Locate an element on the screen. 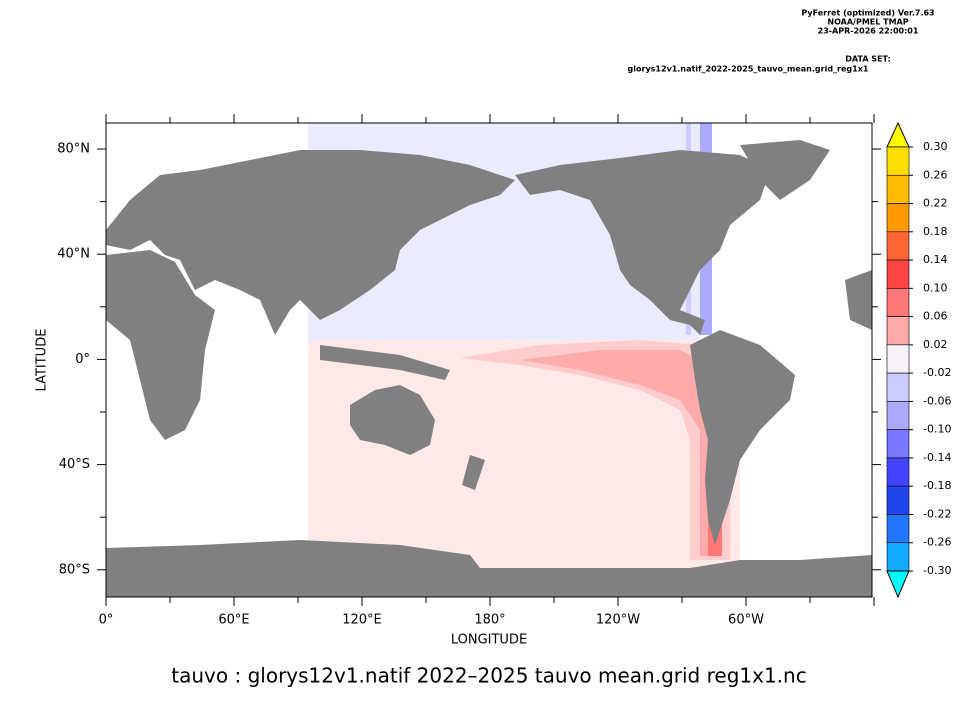 The width and height of the screenshot is (961, 720). x-tick-label: 180° is located at coordinates (489, 620).